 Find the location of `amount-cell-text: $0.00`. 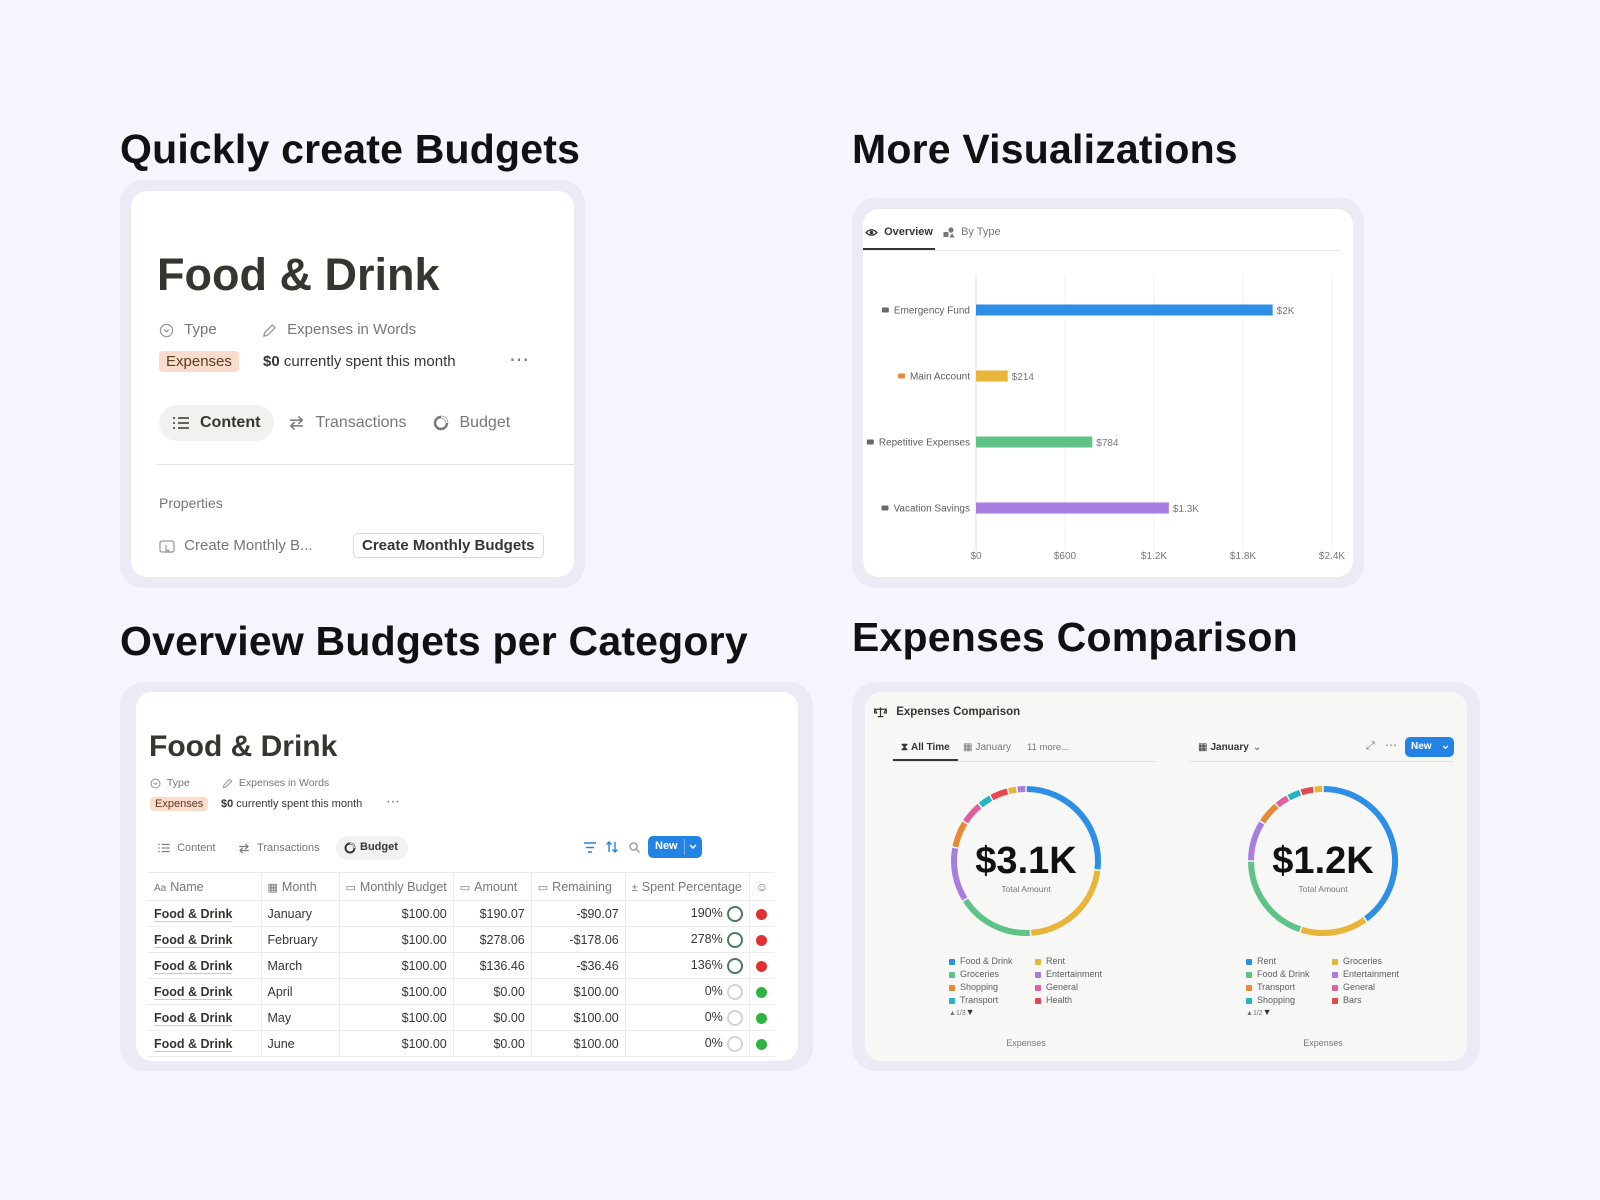

amount-cell-text: $0.00 is located at coordinates (509, 1043).